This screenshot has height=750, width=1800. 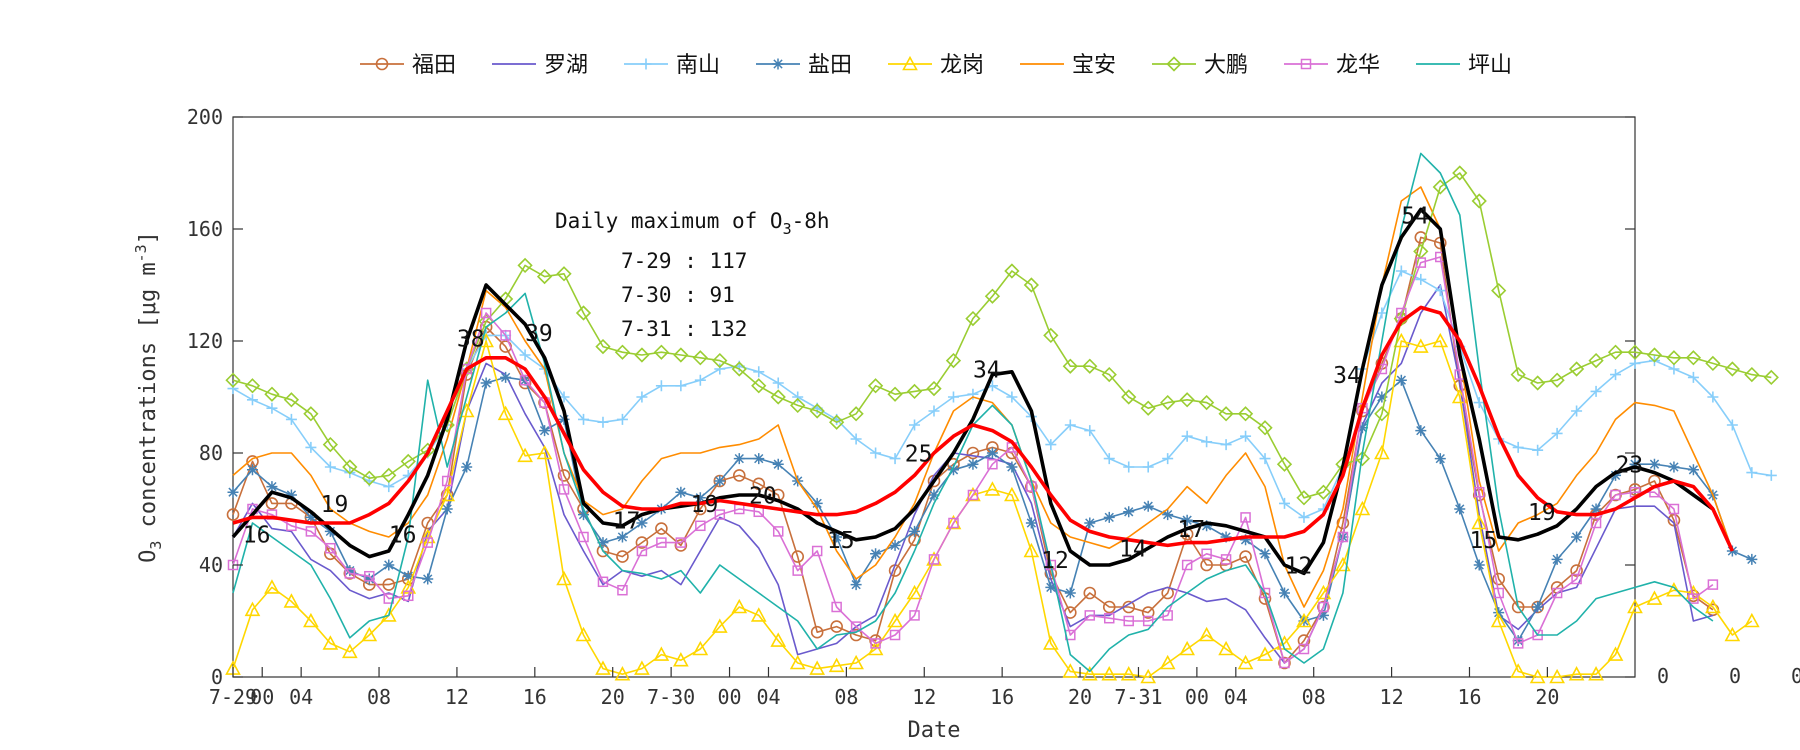 I want to click on peak-label: 20, so click(x=763, y=496).